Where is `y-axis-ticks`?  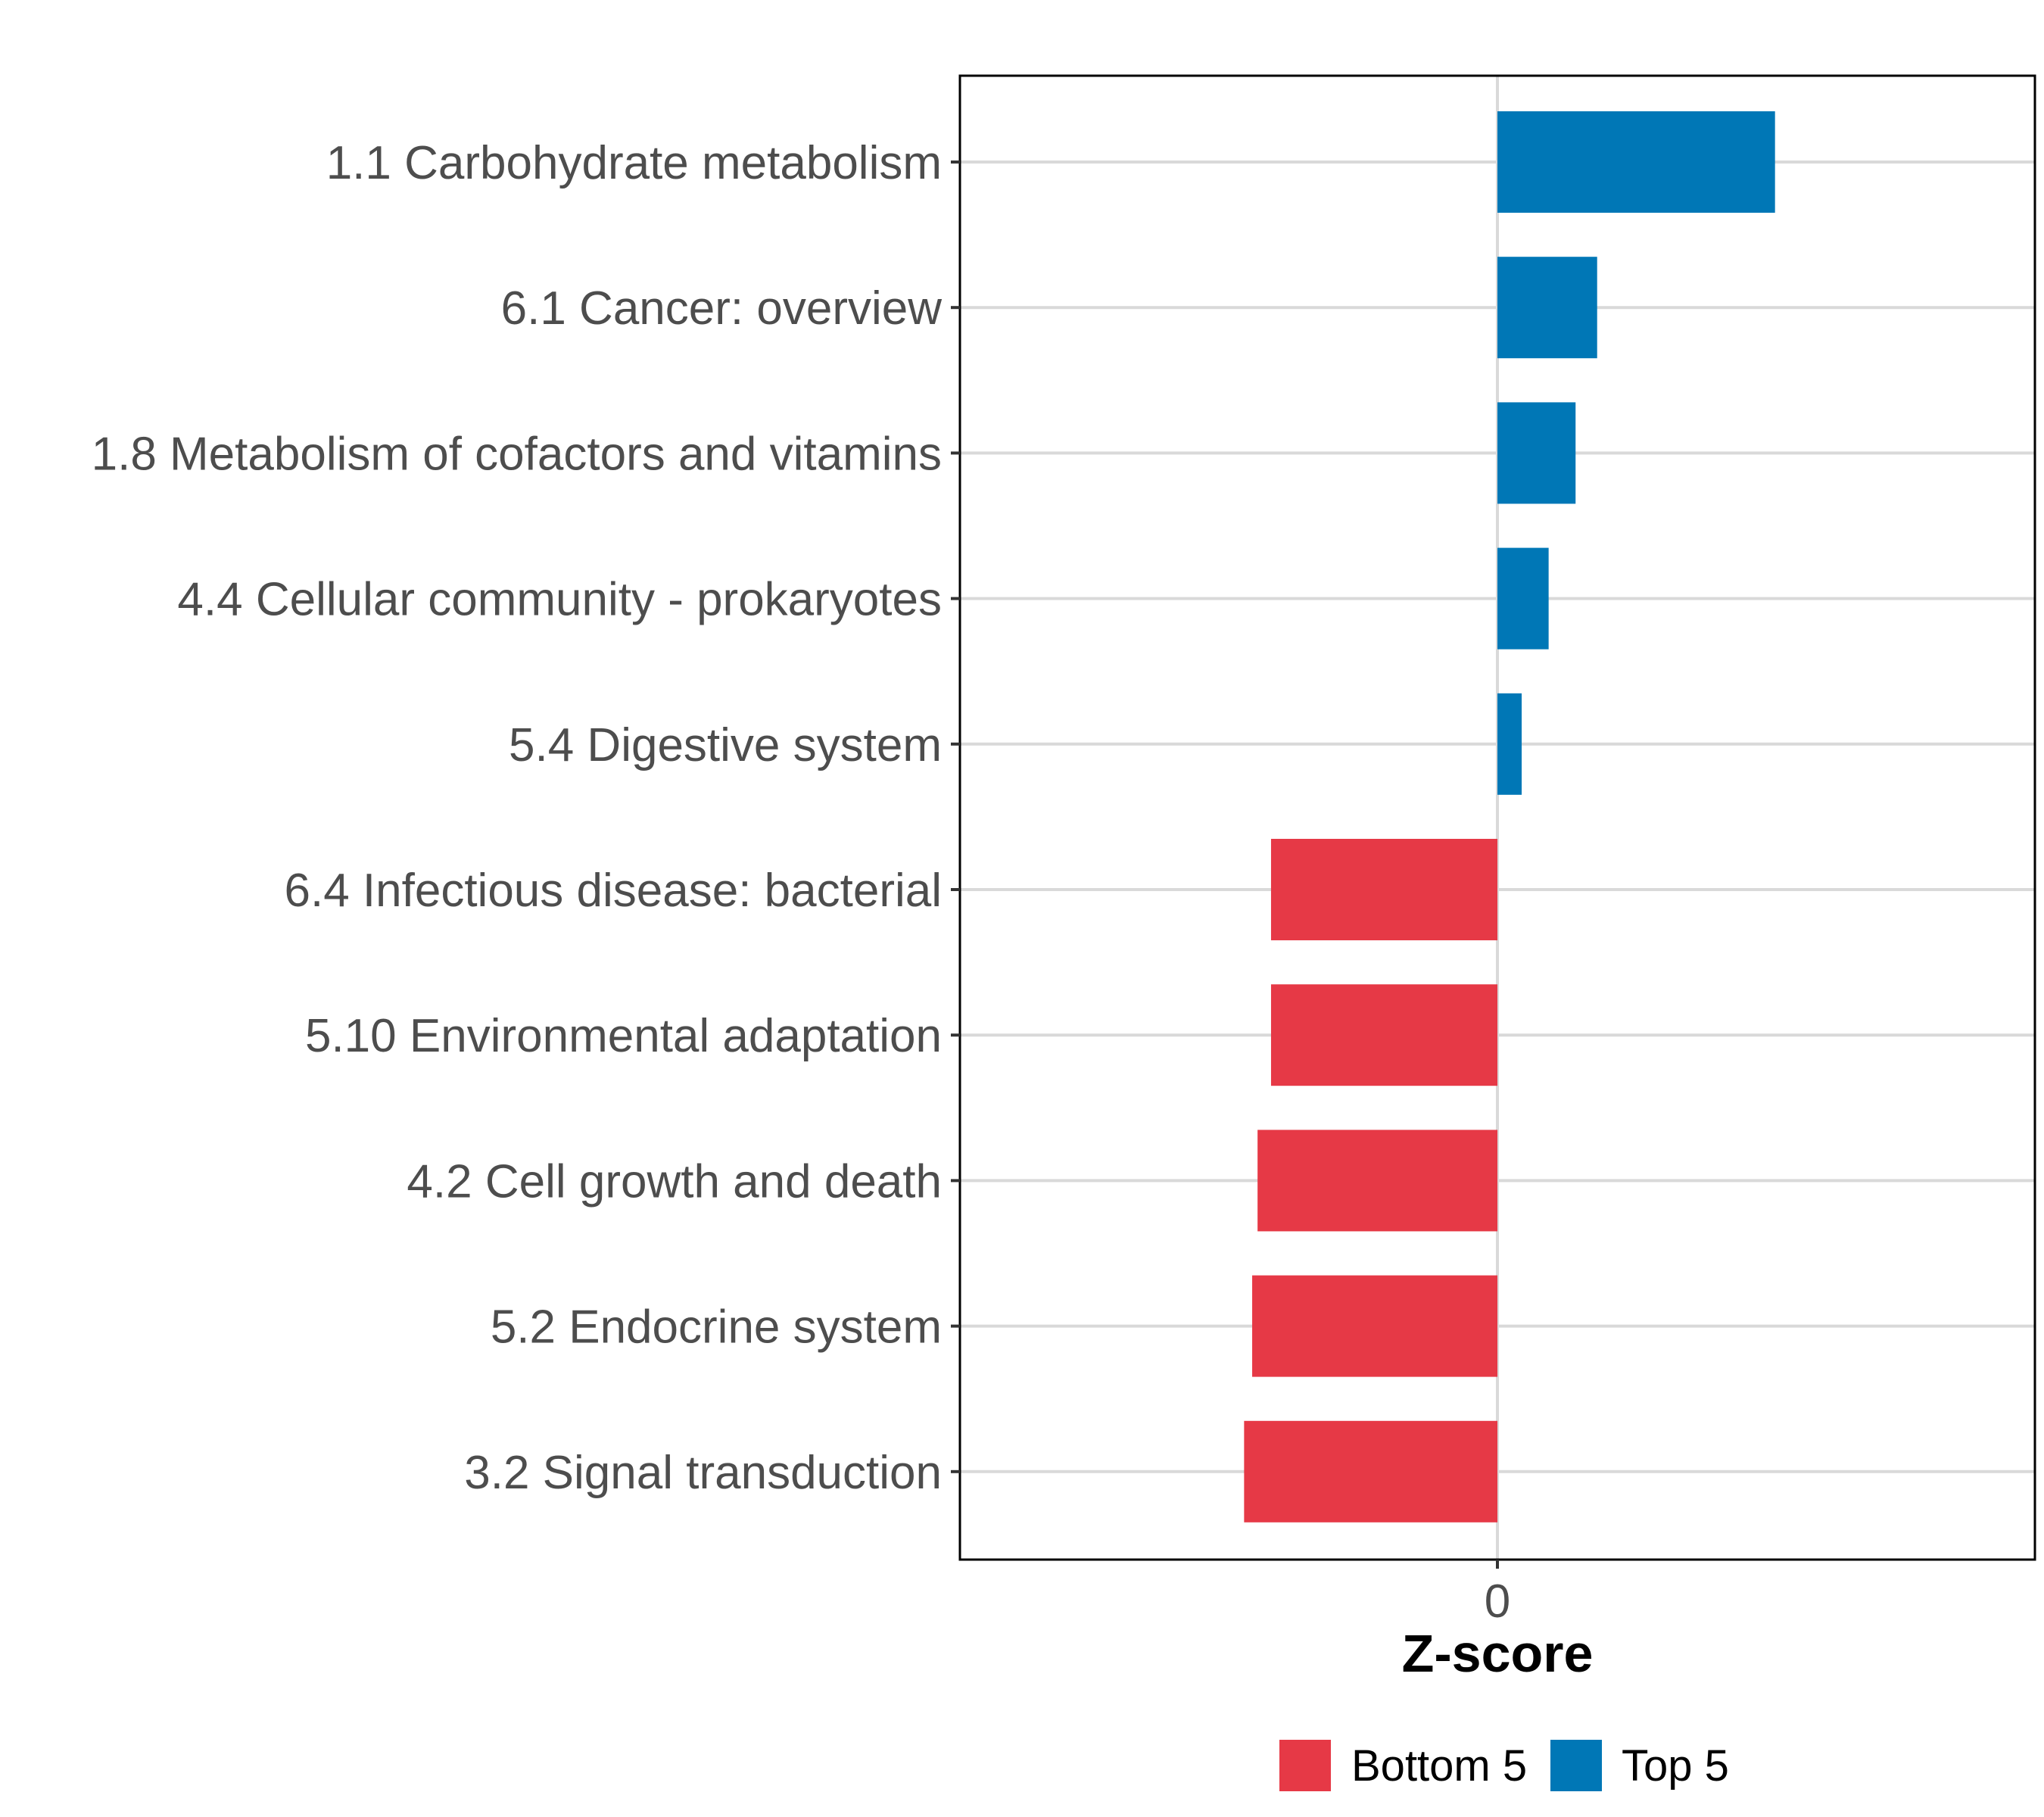
y-axis-ticks is located at coordinates (955, 817).